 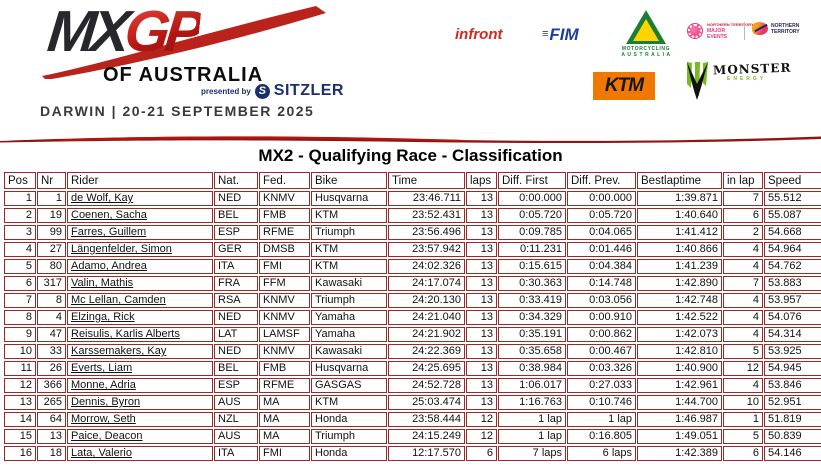 What do you see at coordinates (646, 27) in the screenshot?
I see `motorcycling-australia-triangle-icon` at bounding box center [646, 27].